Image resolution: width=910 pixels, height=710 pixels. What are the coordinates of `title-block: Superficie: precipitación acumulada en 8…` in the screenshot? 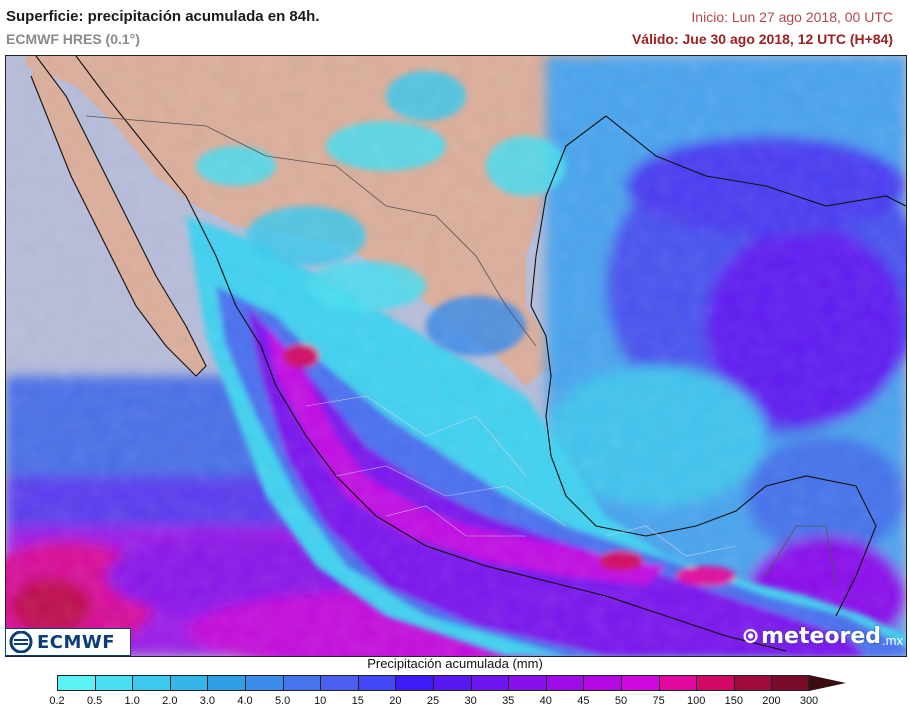 It's located at (162, 28).